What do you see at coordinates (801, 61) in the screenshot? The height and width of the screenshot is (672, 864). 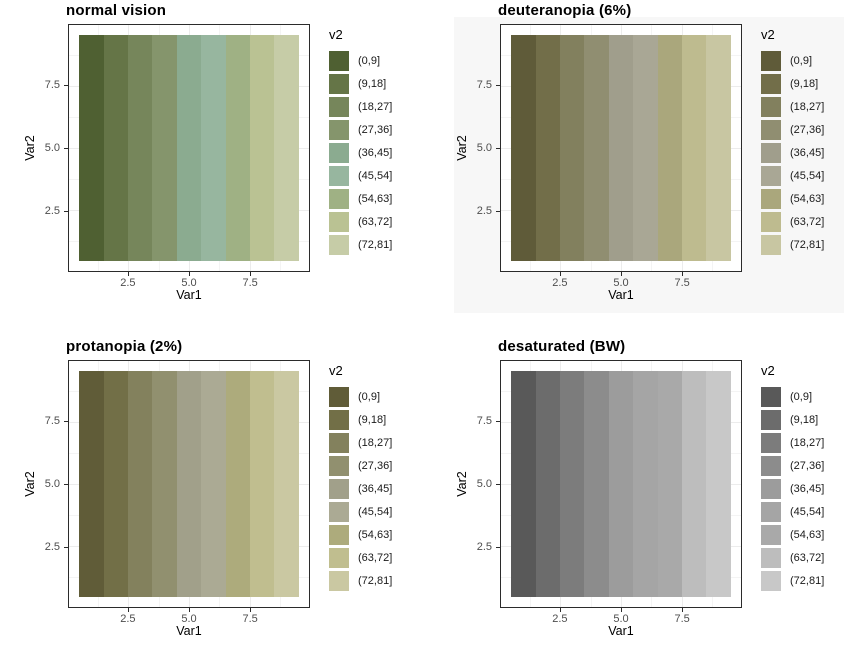 I see `legend-key-label: (0,9]` at bounding box center [801, 61].